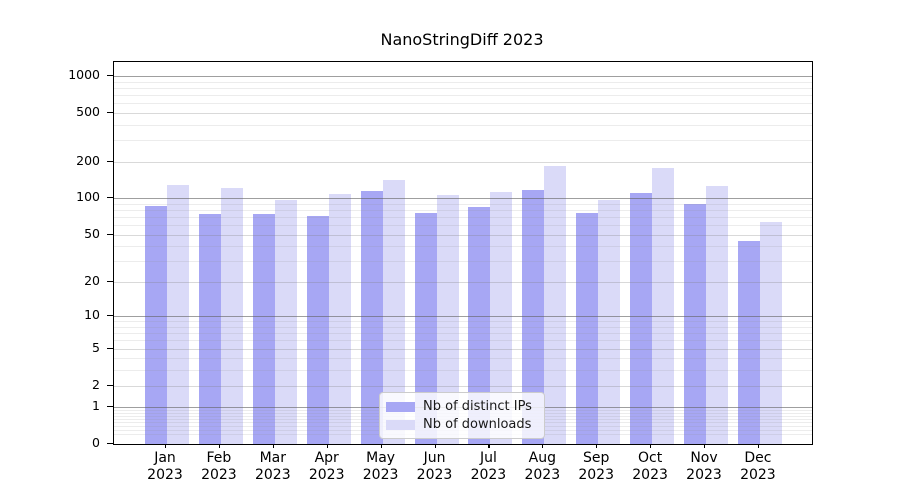  I want to click on bar-downloads-apr, so click(339, 319).